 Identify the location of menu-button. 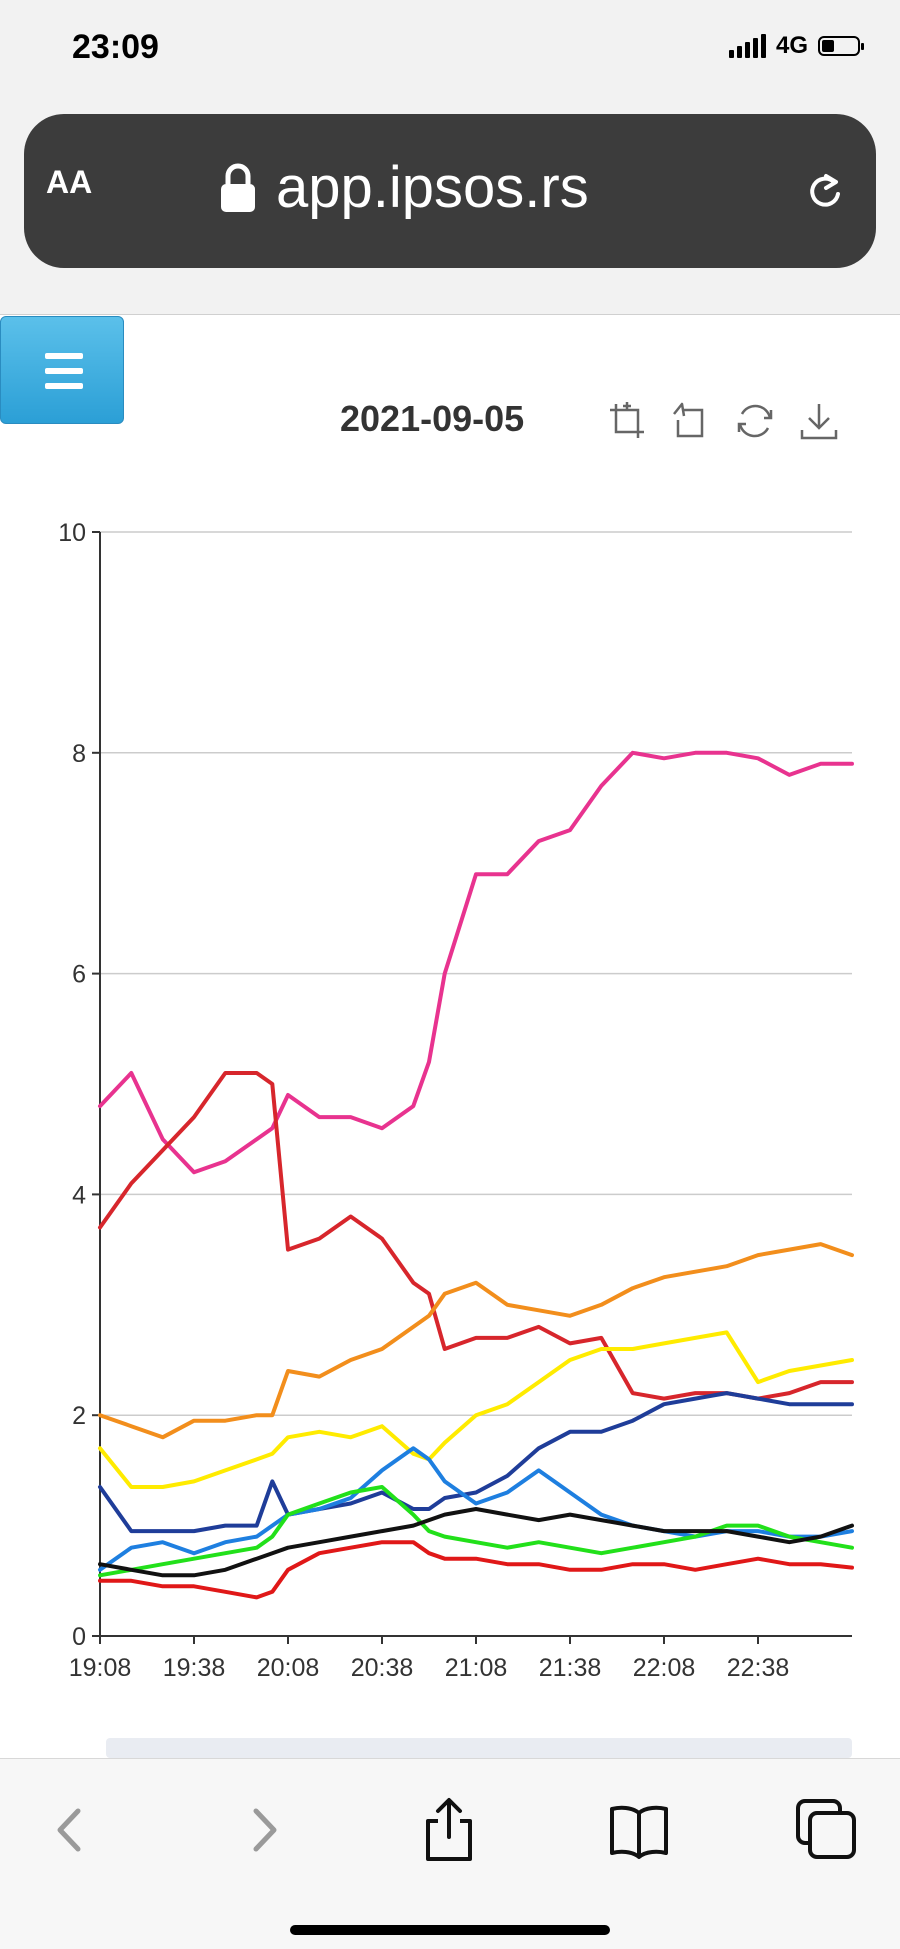
(62, 370).